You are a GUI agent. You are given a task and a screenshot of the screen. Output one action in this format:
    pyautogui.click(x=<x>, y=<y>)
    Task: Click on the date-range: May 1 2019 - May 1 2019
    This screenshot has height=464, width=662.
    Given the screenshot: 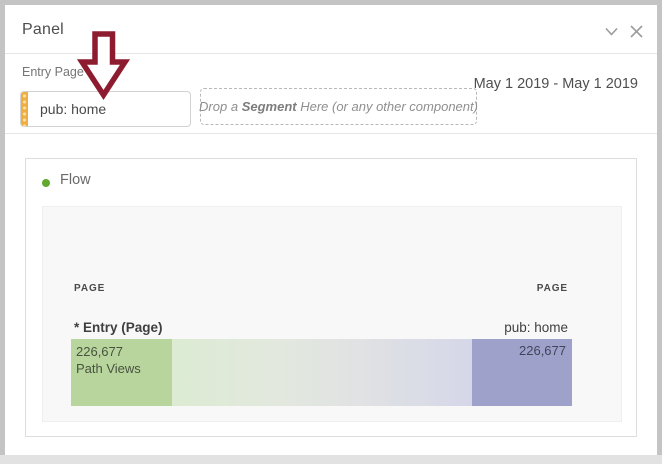 What is the action you would take?
    pyautogui.click(x=555, y=84)
    